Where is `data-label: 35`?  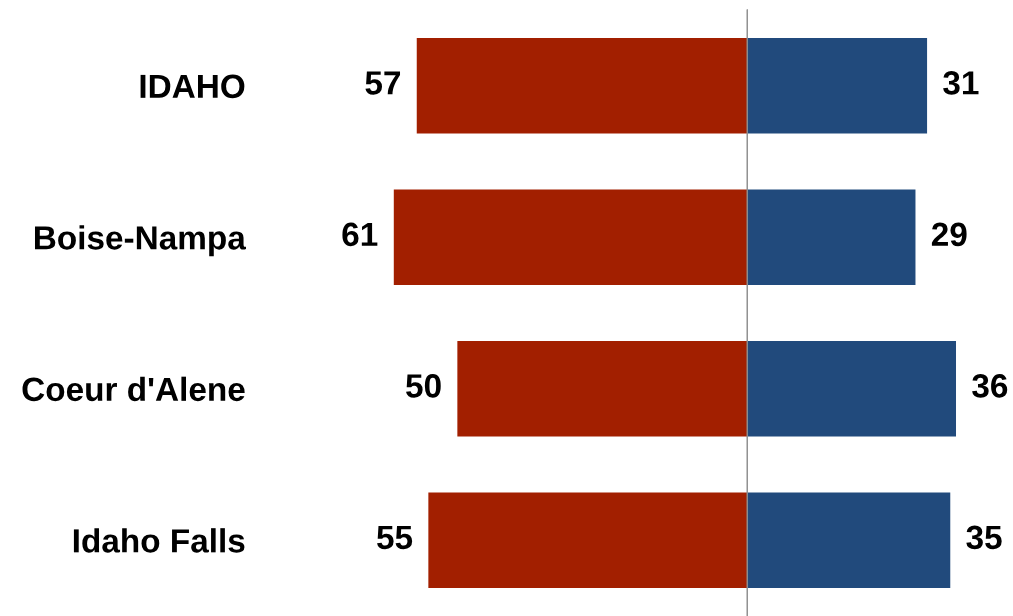
data-label: 35 is located at coordinates (984, 537).